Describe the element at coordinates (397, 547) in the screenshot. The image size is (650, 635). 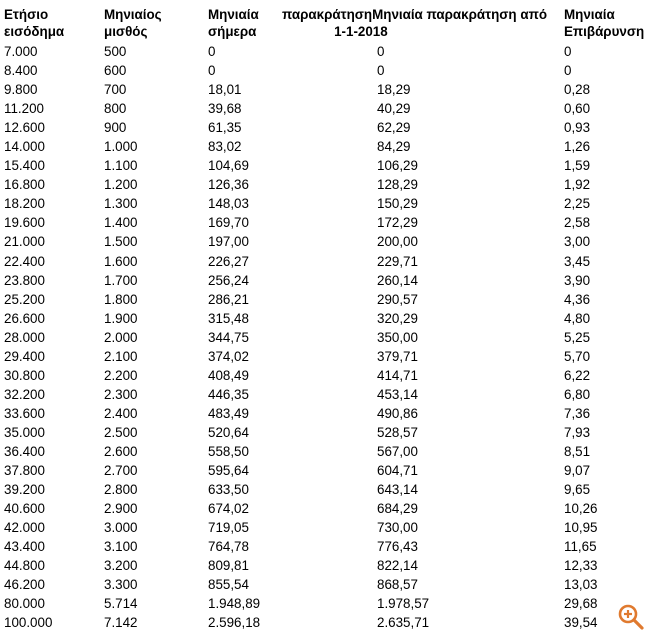
I see `cell-withholding-2018: 776,43` at that location.